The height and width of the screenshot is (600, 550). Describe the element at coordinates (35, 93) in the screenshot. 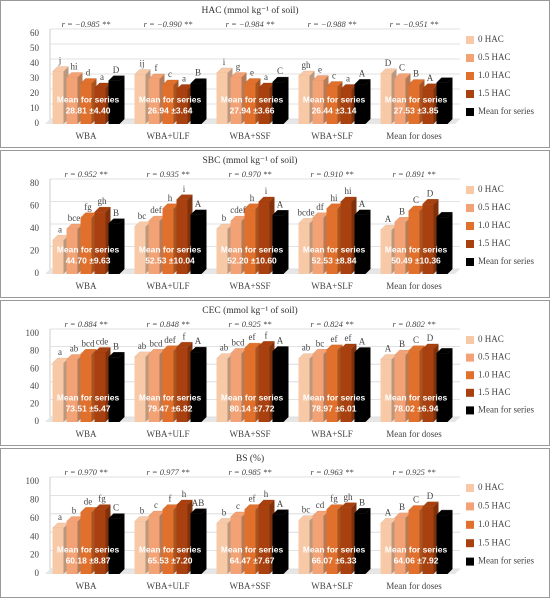

I see `y-tick-label: 20` at that location.